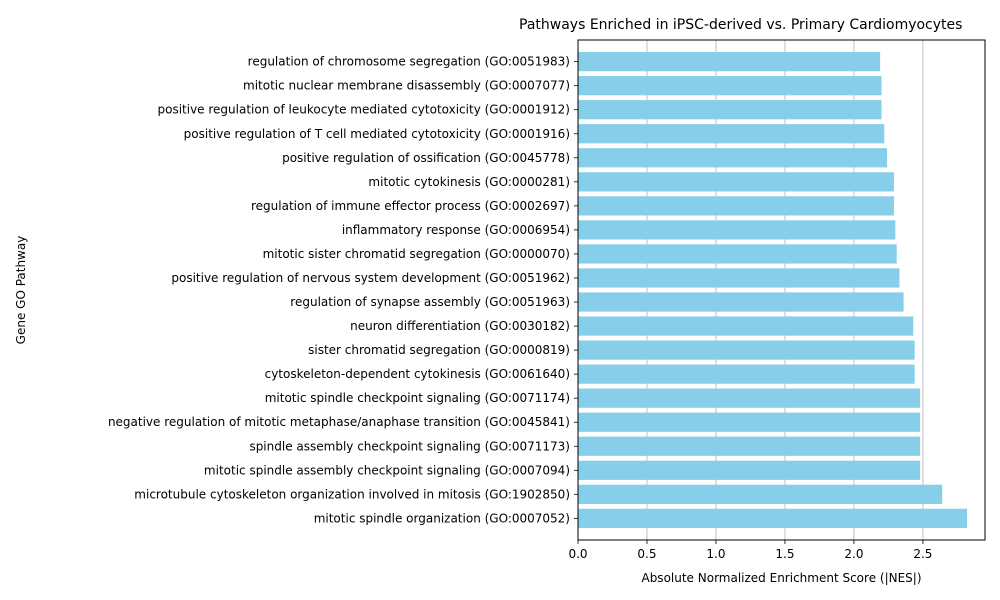  I want to click on y-category-label: inflammatory response (GO:0006954), so click(456, 230).